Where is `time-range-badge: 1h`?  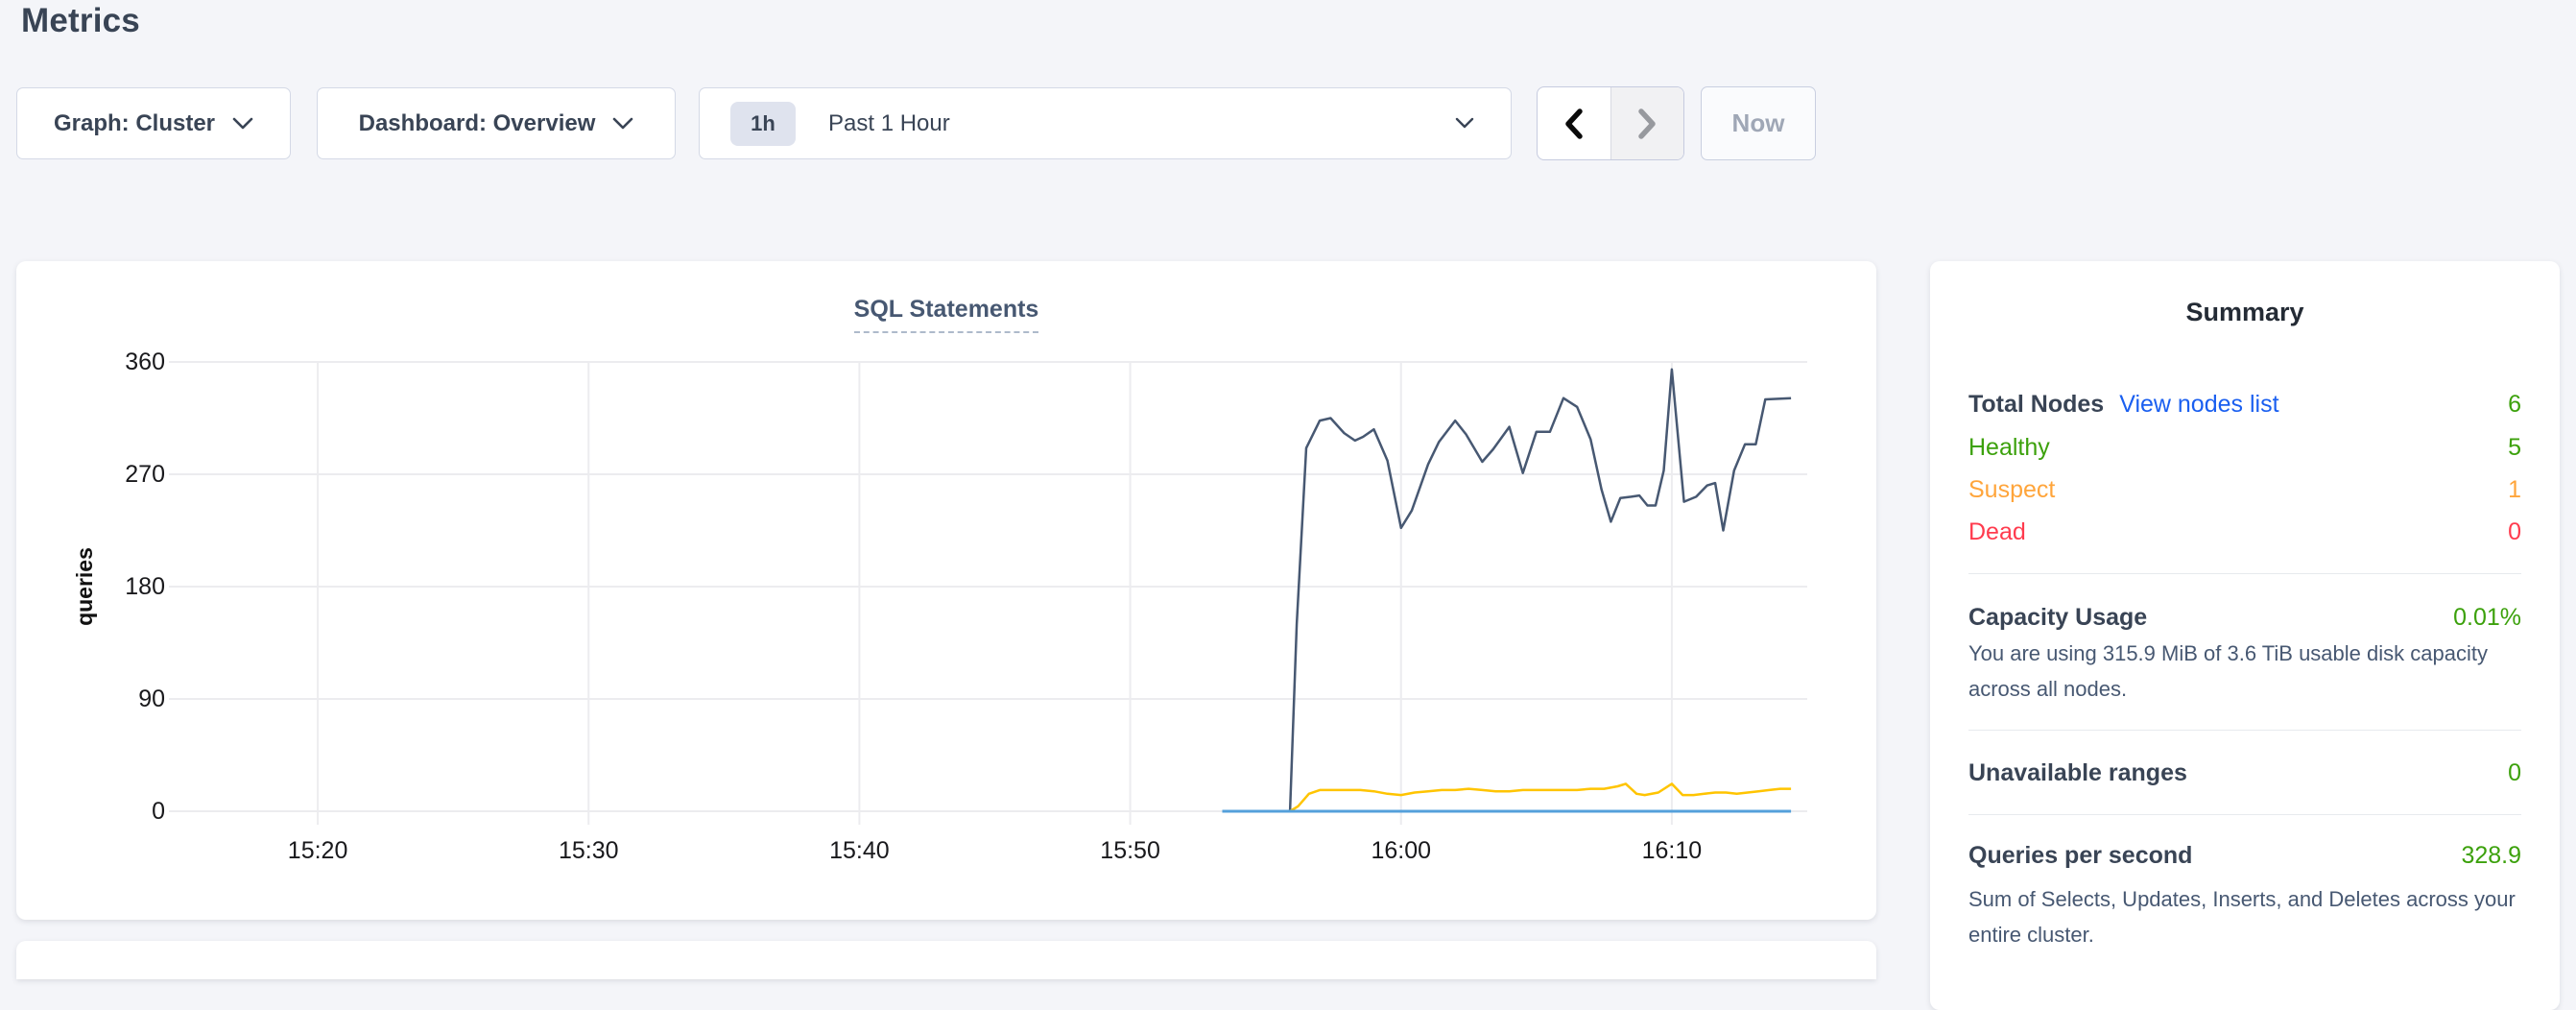
time-range-badge: 1h is located at coordinates (763, 124).